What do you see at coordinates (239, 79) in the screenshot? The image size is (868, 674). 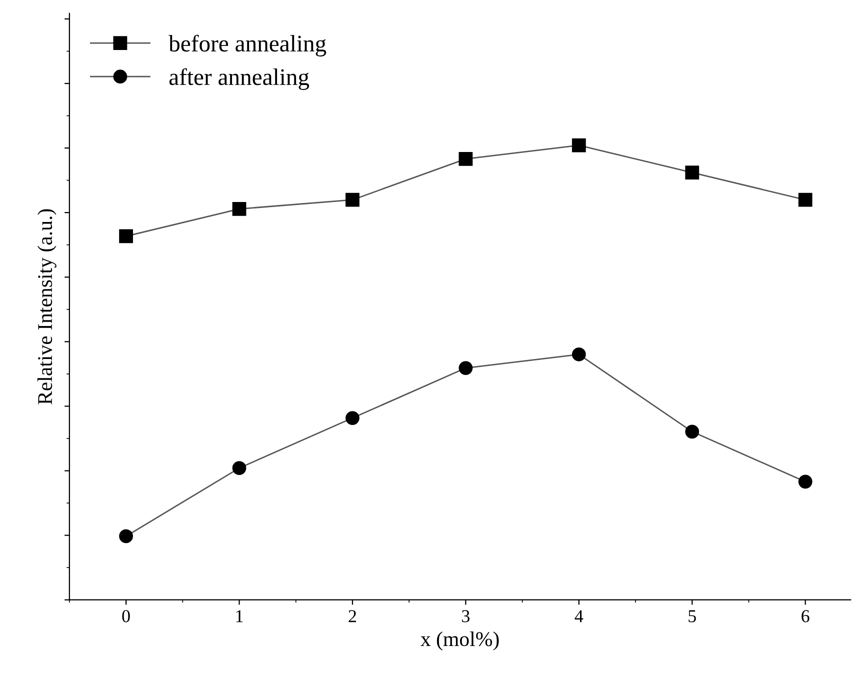 I see `legend-label: after annealing` at bounding box center [239, 79].